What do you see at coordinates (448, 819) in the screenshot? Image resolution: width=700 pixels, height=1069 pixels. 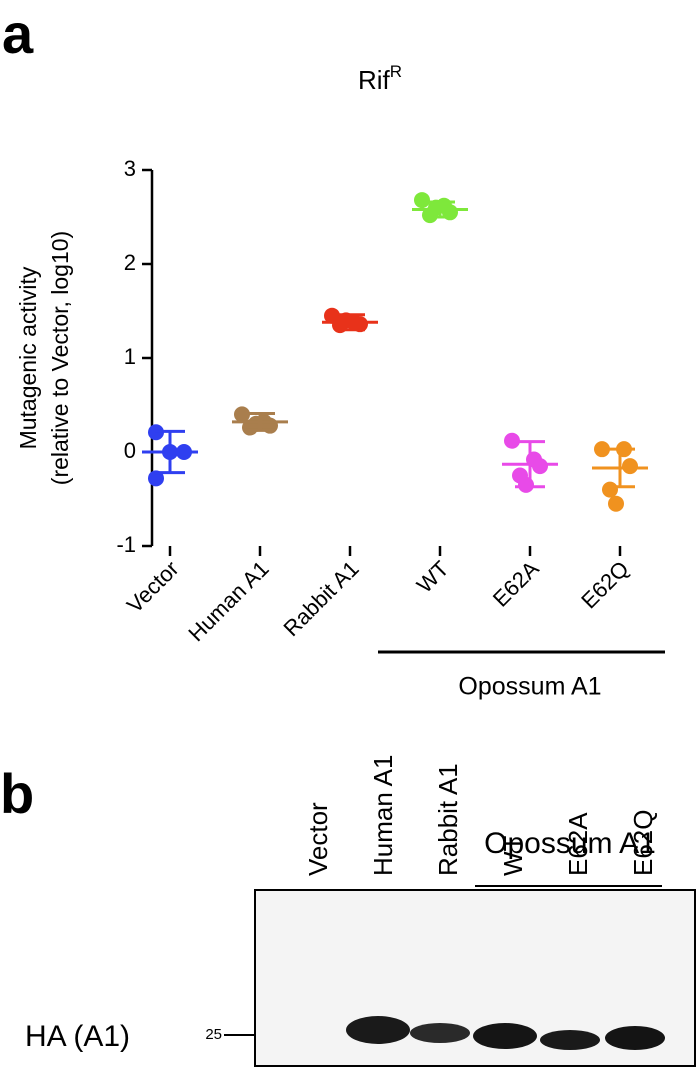 I see `lane-label: Rabbit A1` at bounding box center [448, 819].